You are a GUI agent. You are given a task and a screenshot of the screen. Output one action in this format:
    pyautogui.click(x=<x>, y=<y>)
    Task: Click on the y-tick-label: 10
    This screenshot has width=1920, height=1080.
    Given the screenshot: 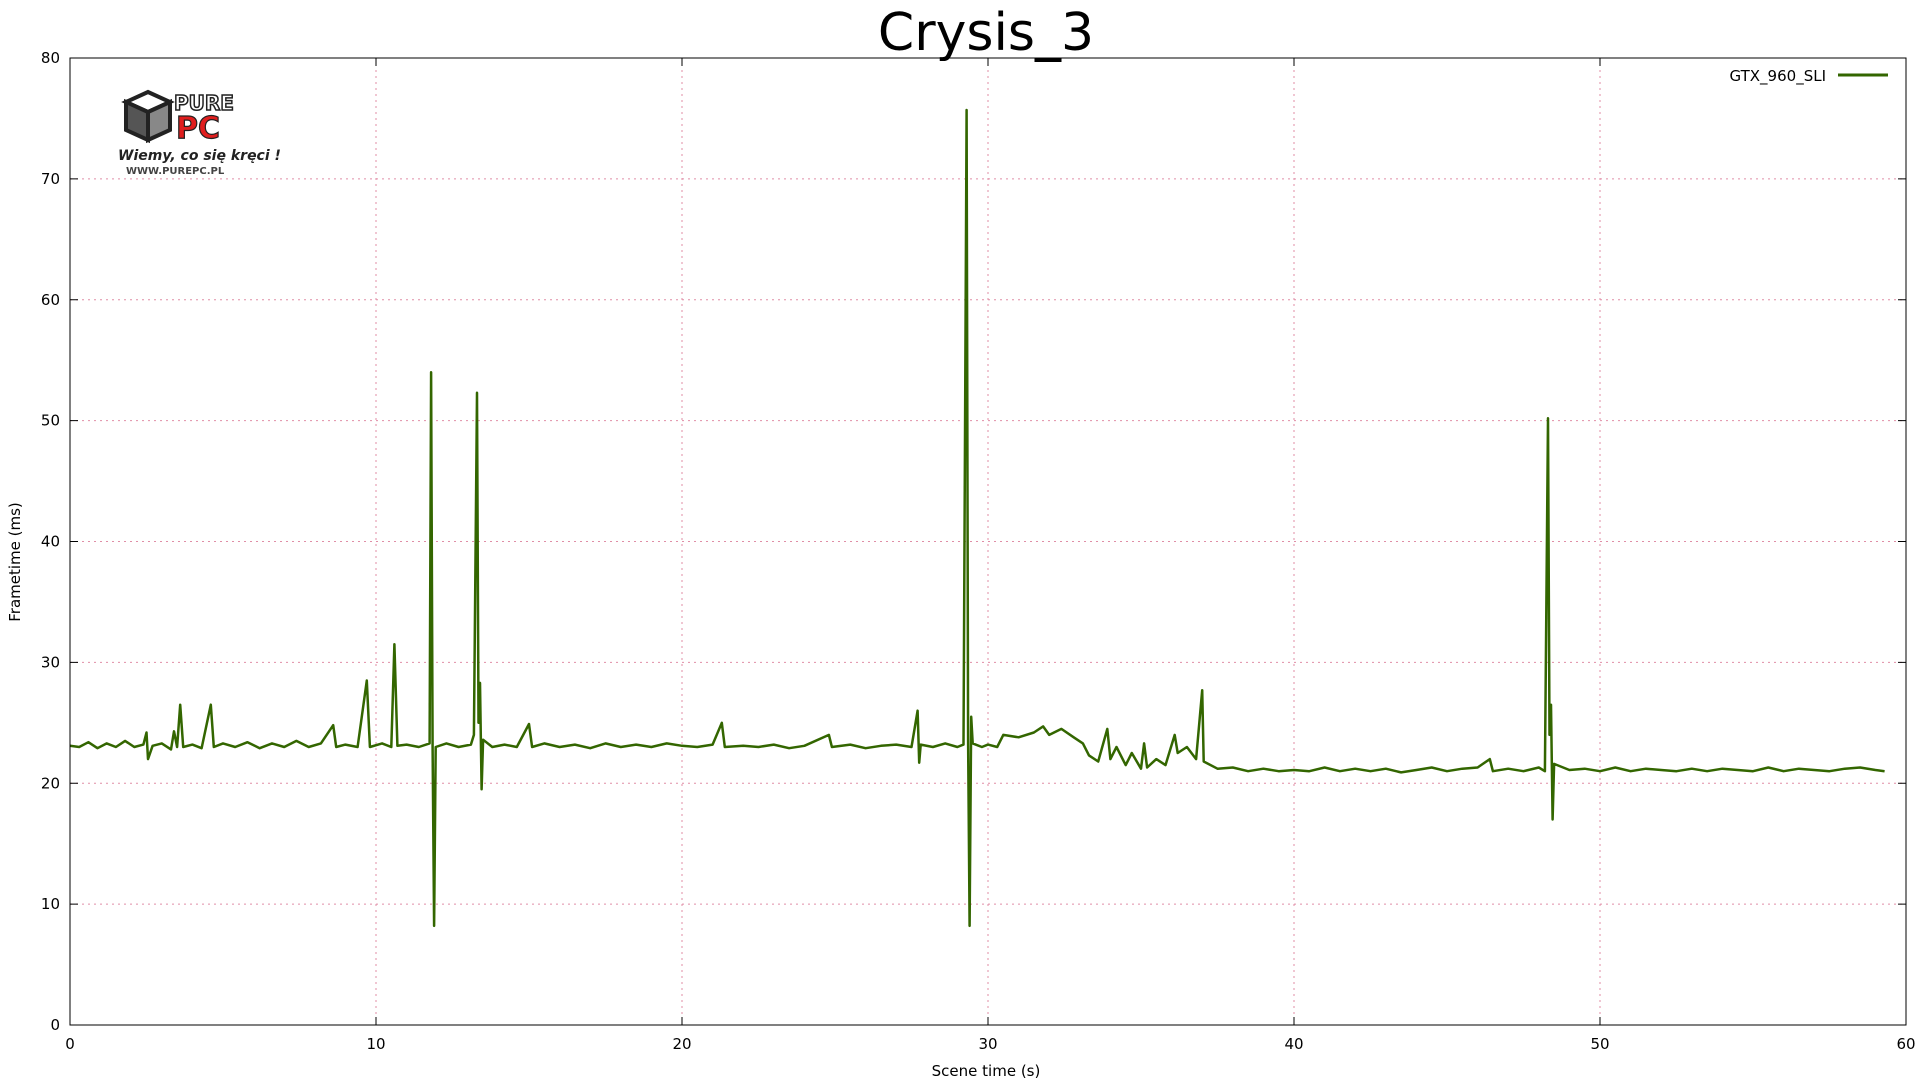 What is the action you would take?
    pyautogui.click(x=50, y=904)
    